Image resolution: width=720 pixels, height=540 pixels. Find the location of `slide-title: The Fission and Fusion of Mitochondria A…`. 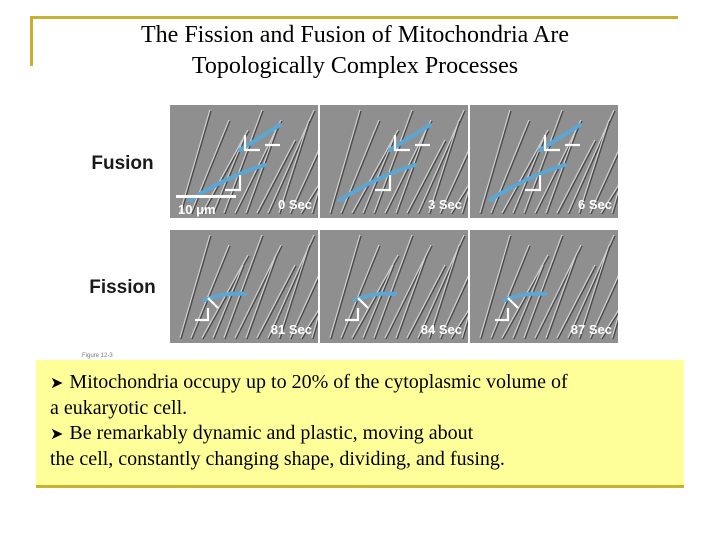

slide-title: The Fission and Fusion of Mitochondria A… is located at coordinates (355, 51).